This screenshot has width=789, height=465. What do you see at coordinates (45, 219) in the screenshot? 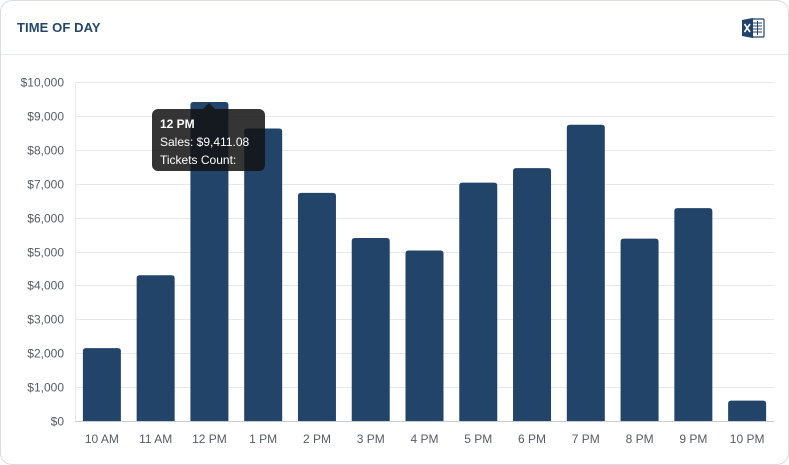
I see `y-tick-label: $6,000` at bounding box center [45, 219].